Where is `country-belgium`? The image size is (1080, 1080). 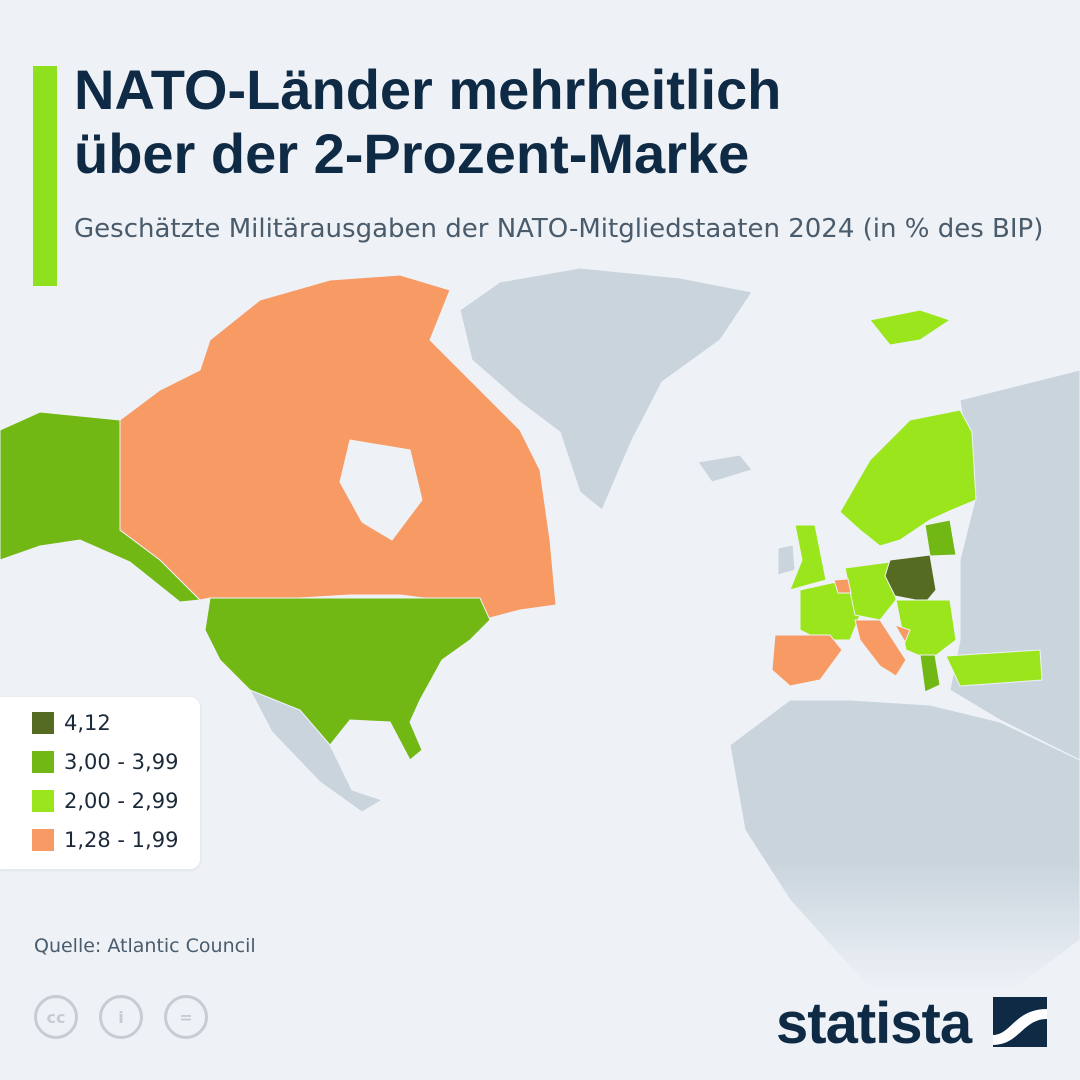 country-belgium is located at coordinates (842, 586).